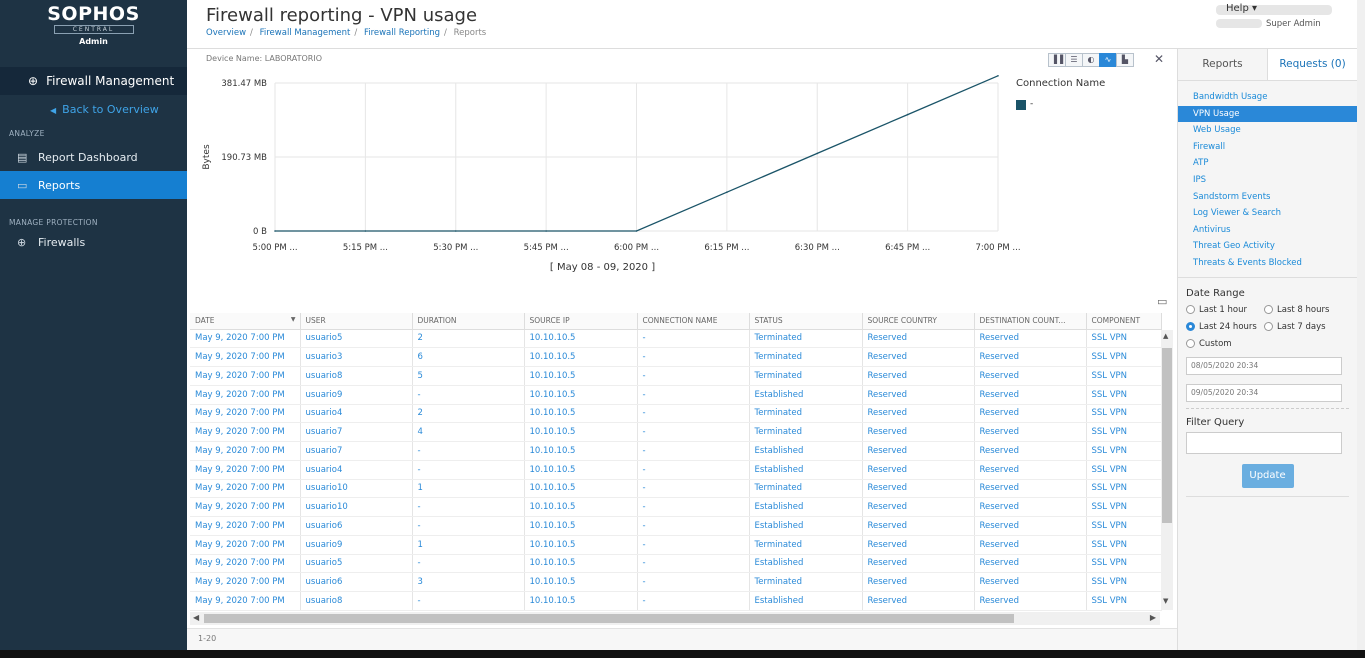 This screenshot has height=658, width=1365. I want to click on table-cell: SSL VPN, so click(1124, 470).